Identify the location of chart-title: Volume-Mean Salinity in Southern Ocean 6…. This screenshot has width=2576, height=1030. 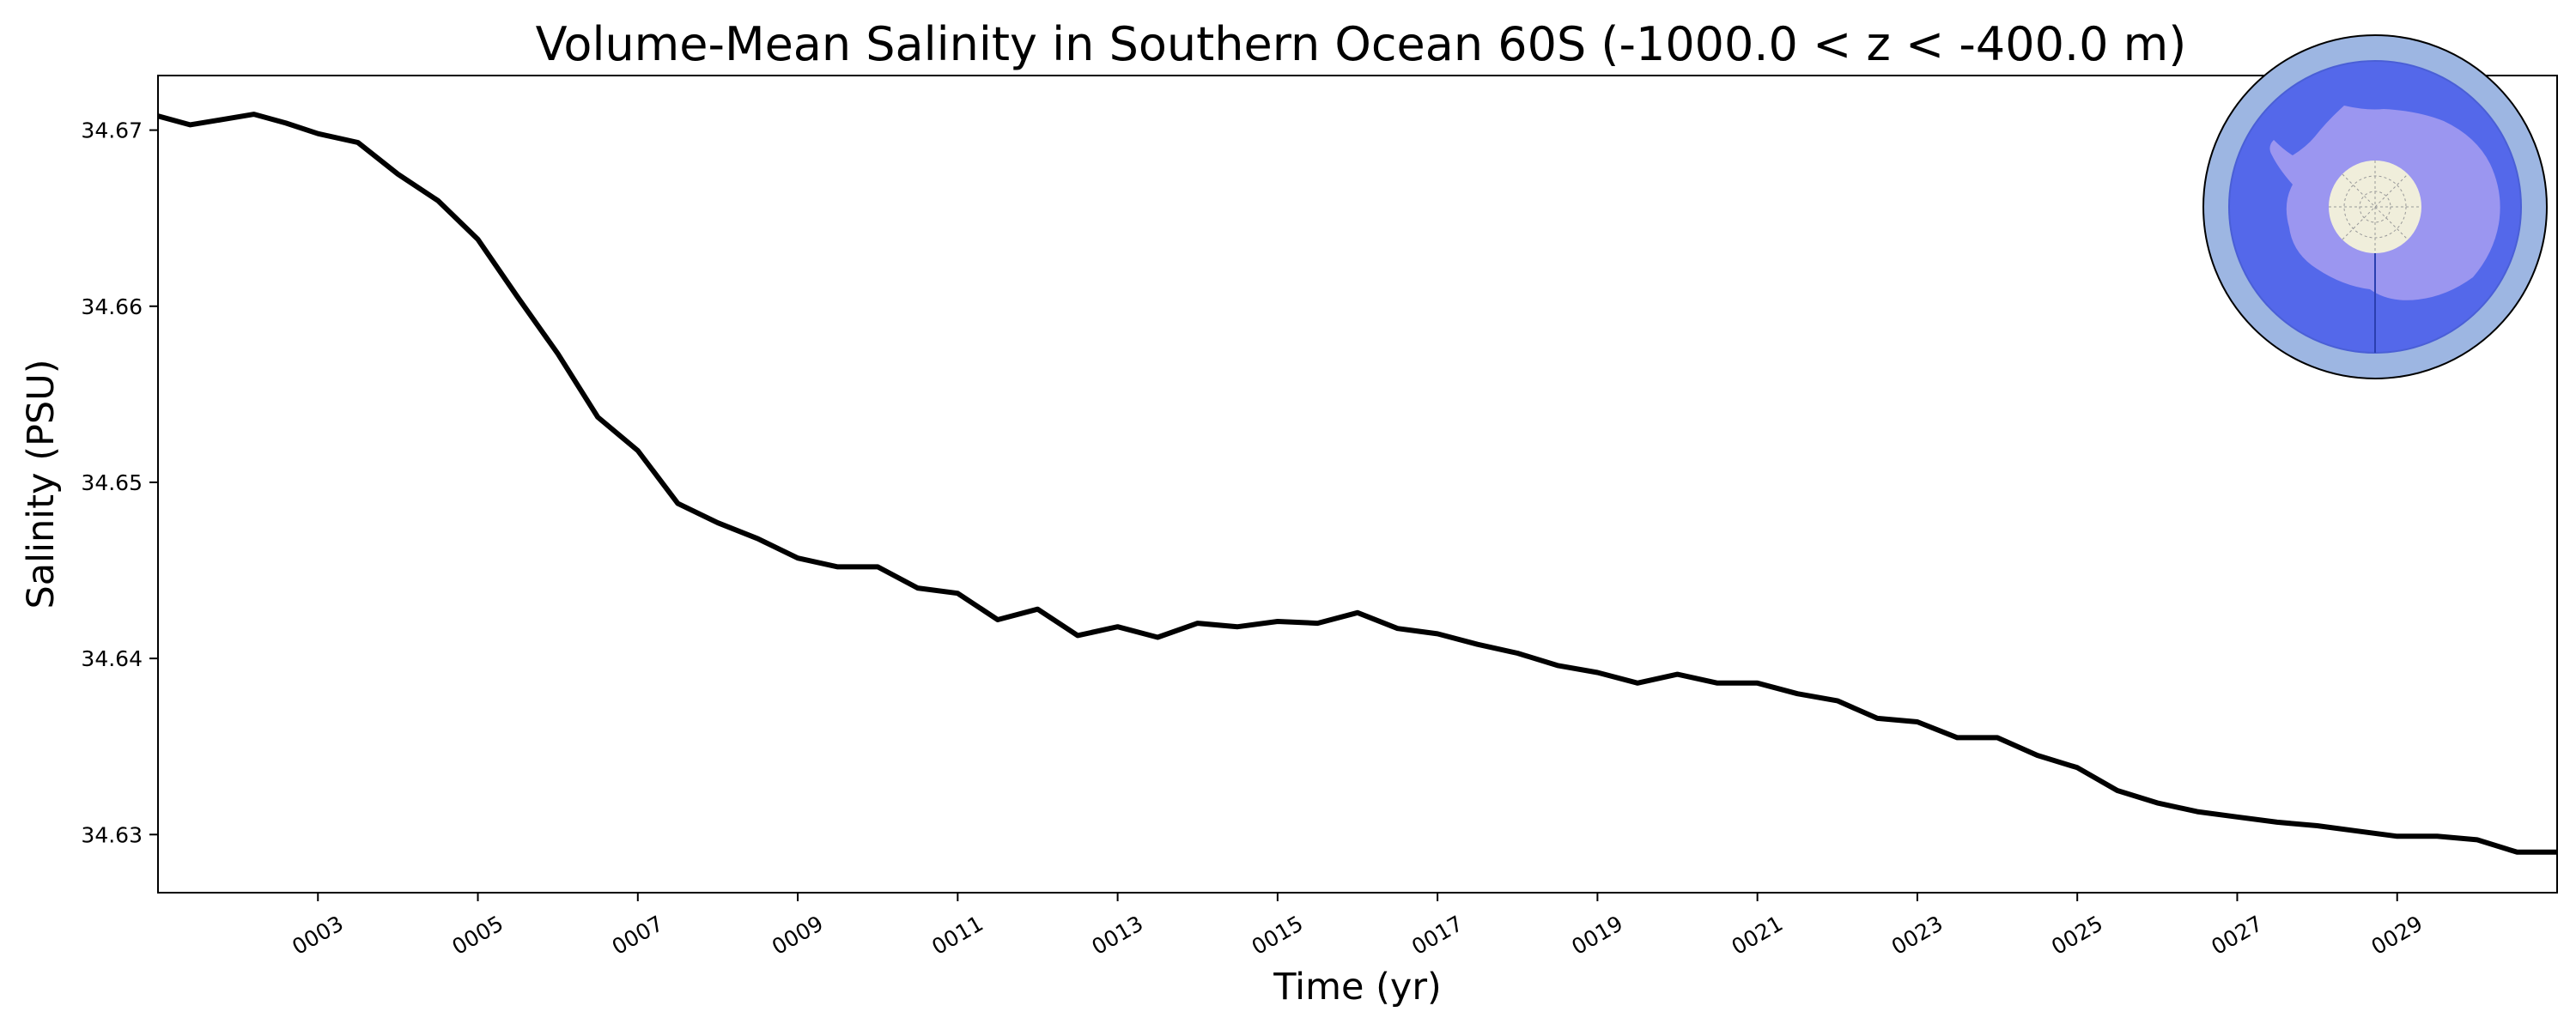
(1361, 44).